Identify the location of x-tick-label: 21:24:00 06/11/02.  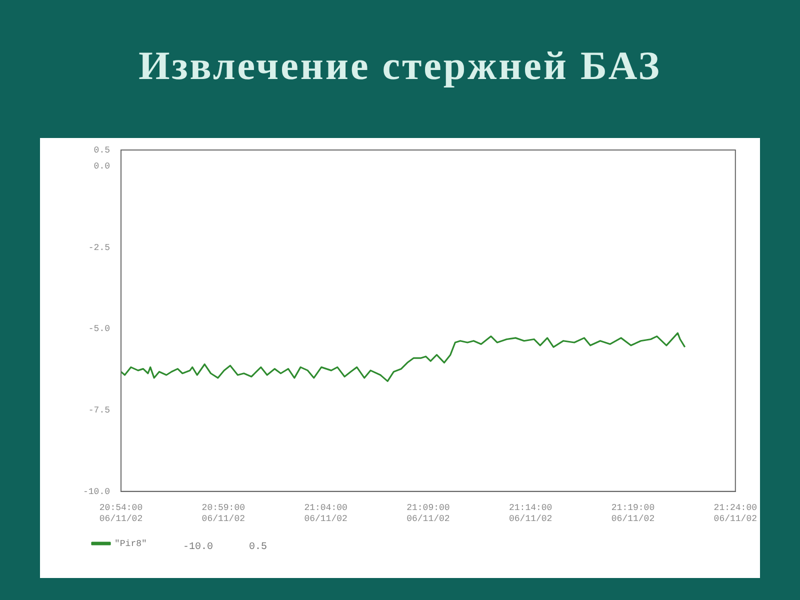
(736, 513).